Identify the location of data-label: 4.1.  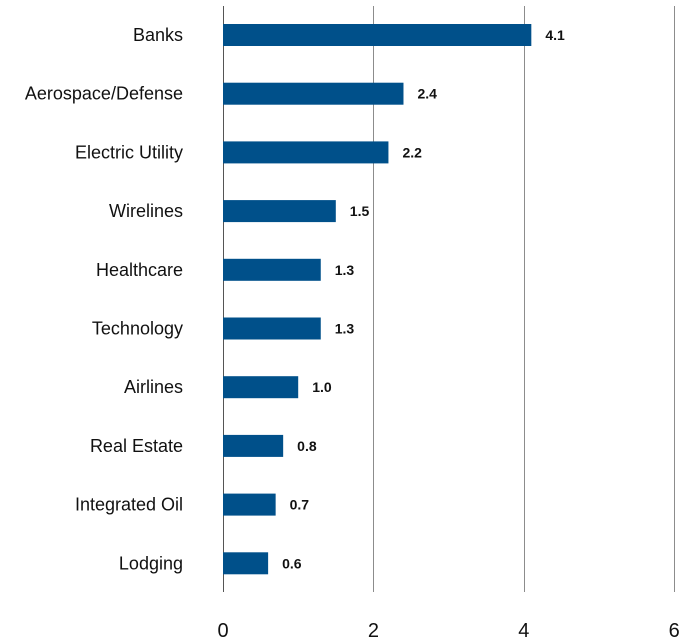
(555, 35).